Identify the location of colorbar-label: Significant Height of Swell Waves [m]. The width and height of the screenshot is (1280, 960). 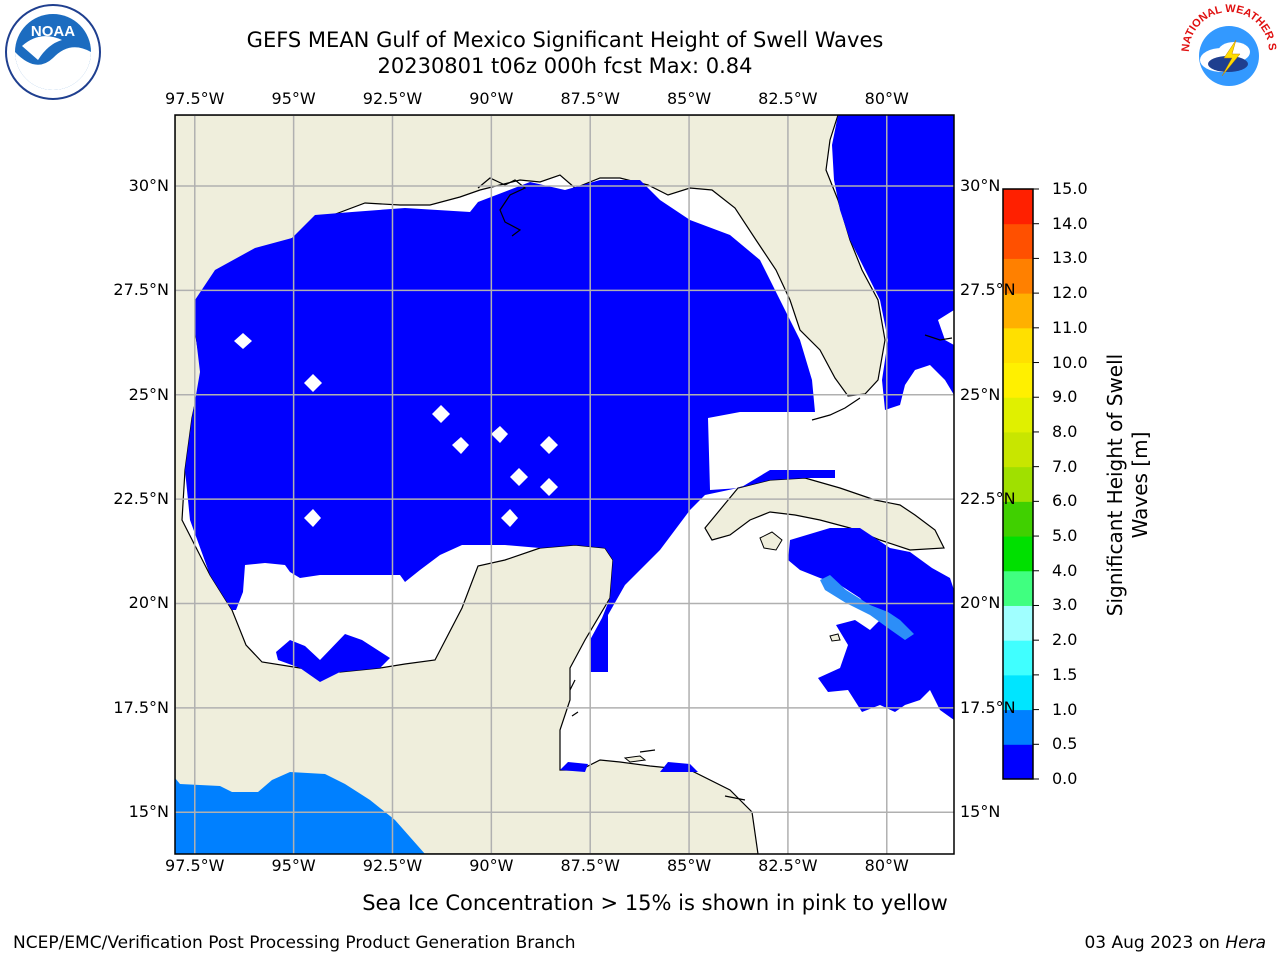
(1127, 485).